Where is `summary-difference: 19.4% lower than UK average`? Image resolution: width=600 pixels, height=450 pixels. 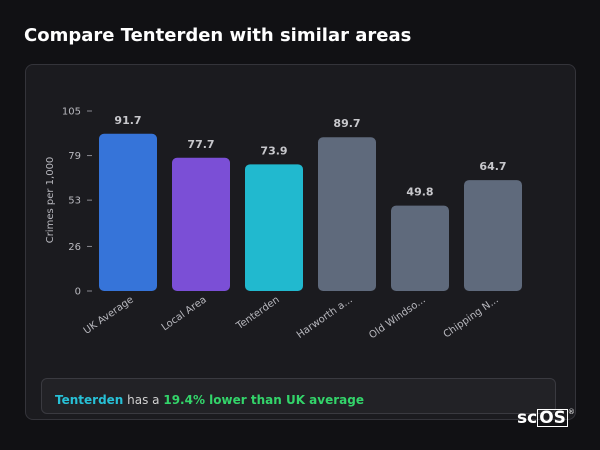
summary-difference: 19.4% lower than UK average is located at coordinates (263, 400).